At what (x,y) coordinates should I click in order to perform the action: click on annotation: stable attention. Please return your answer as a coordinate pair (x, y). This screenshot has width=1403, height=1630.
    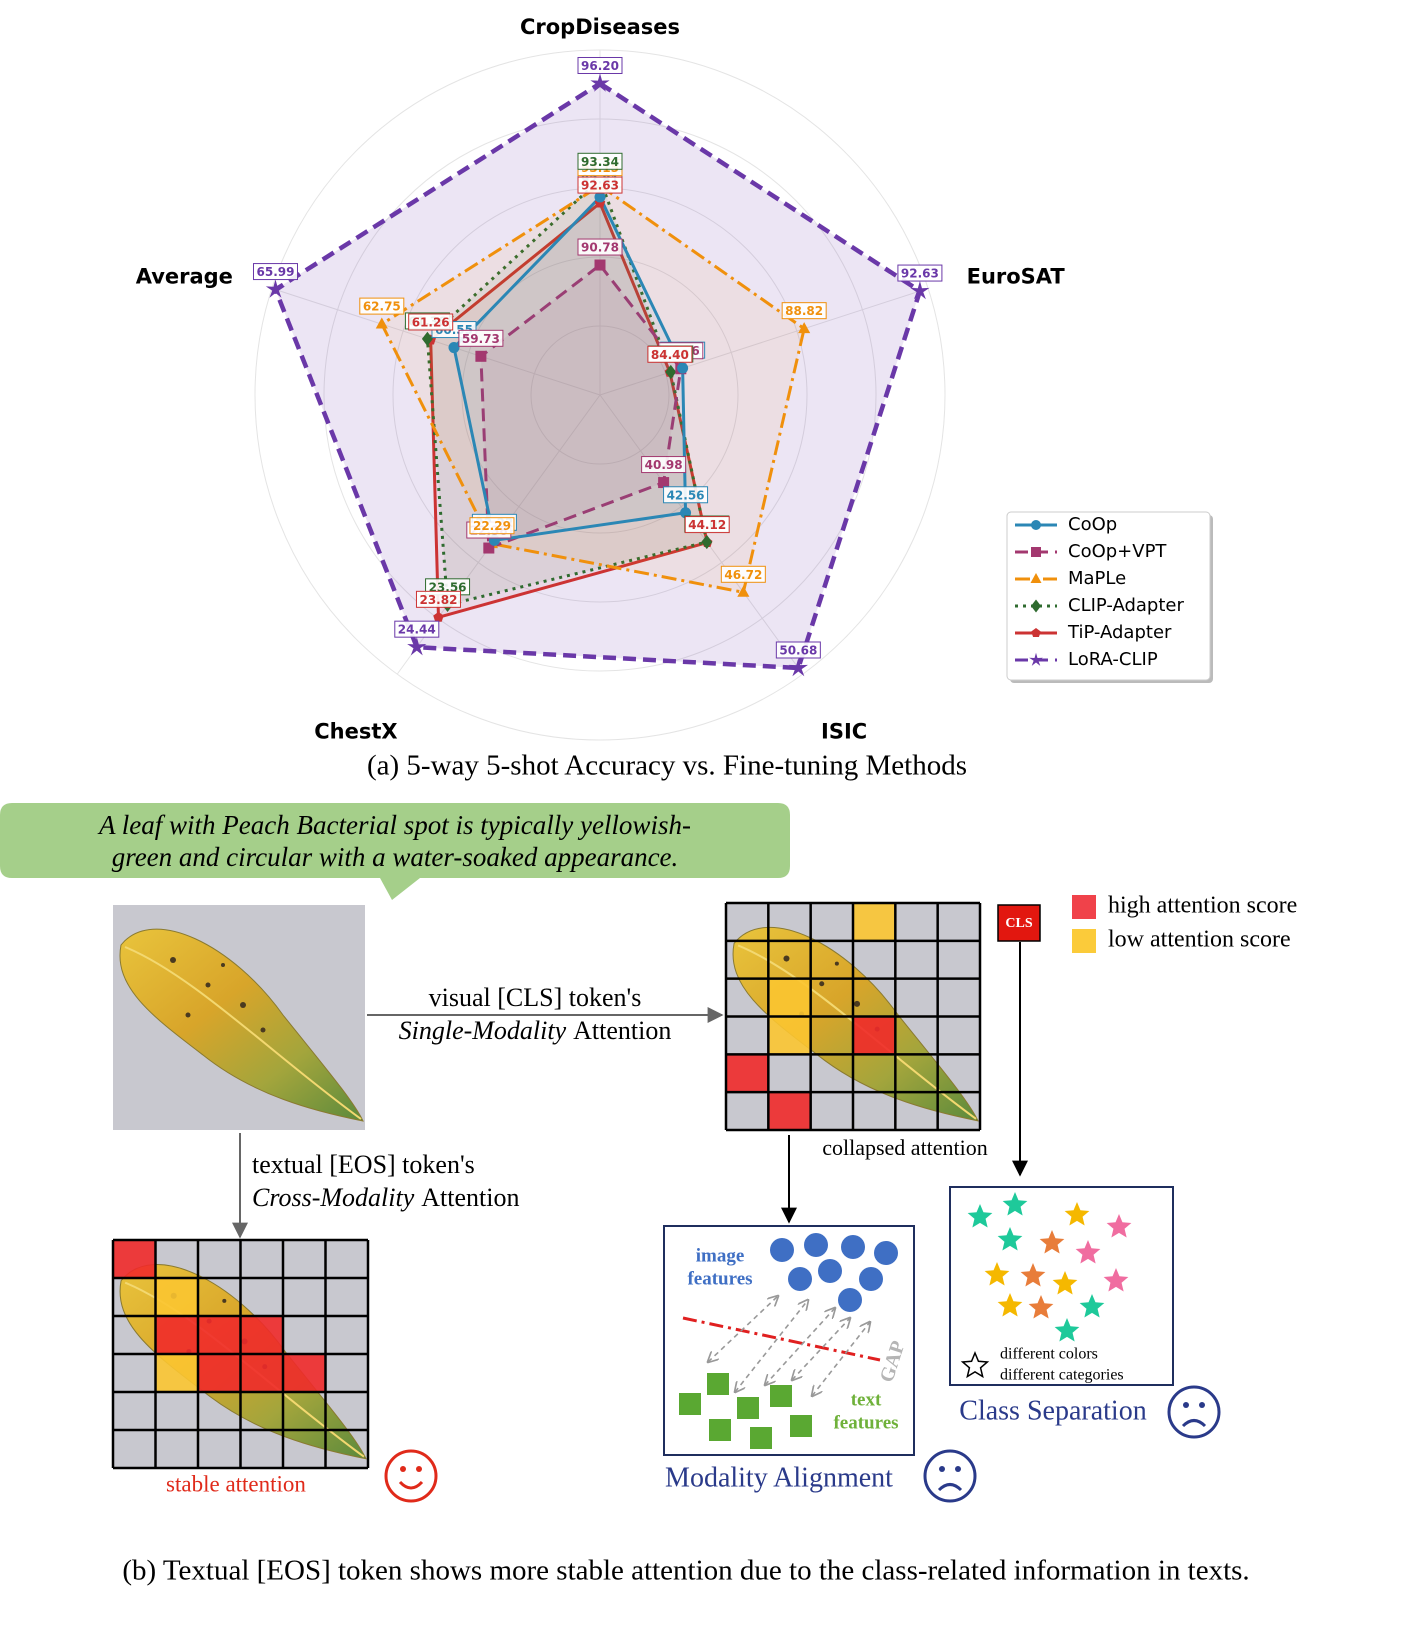
    Looking at the image, I should click on (236, 1483).